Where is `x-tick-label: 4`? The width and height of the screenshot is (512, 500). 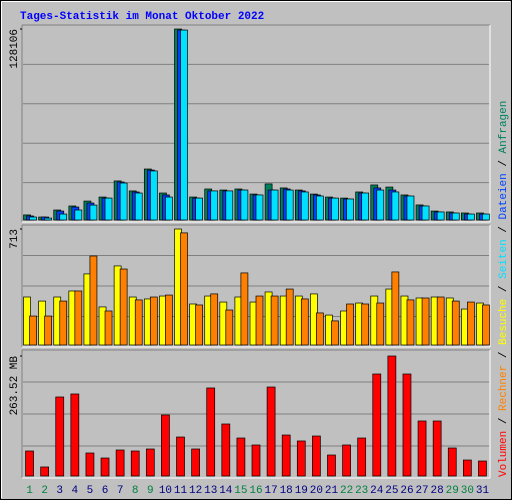 x-tick-label: 4 is located at coordinates (75, 491).